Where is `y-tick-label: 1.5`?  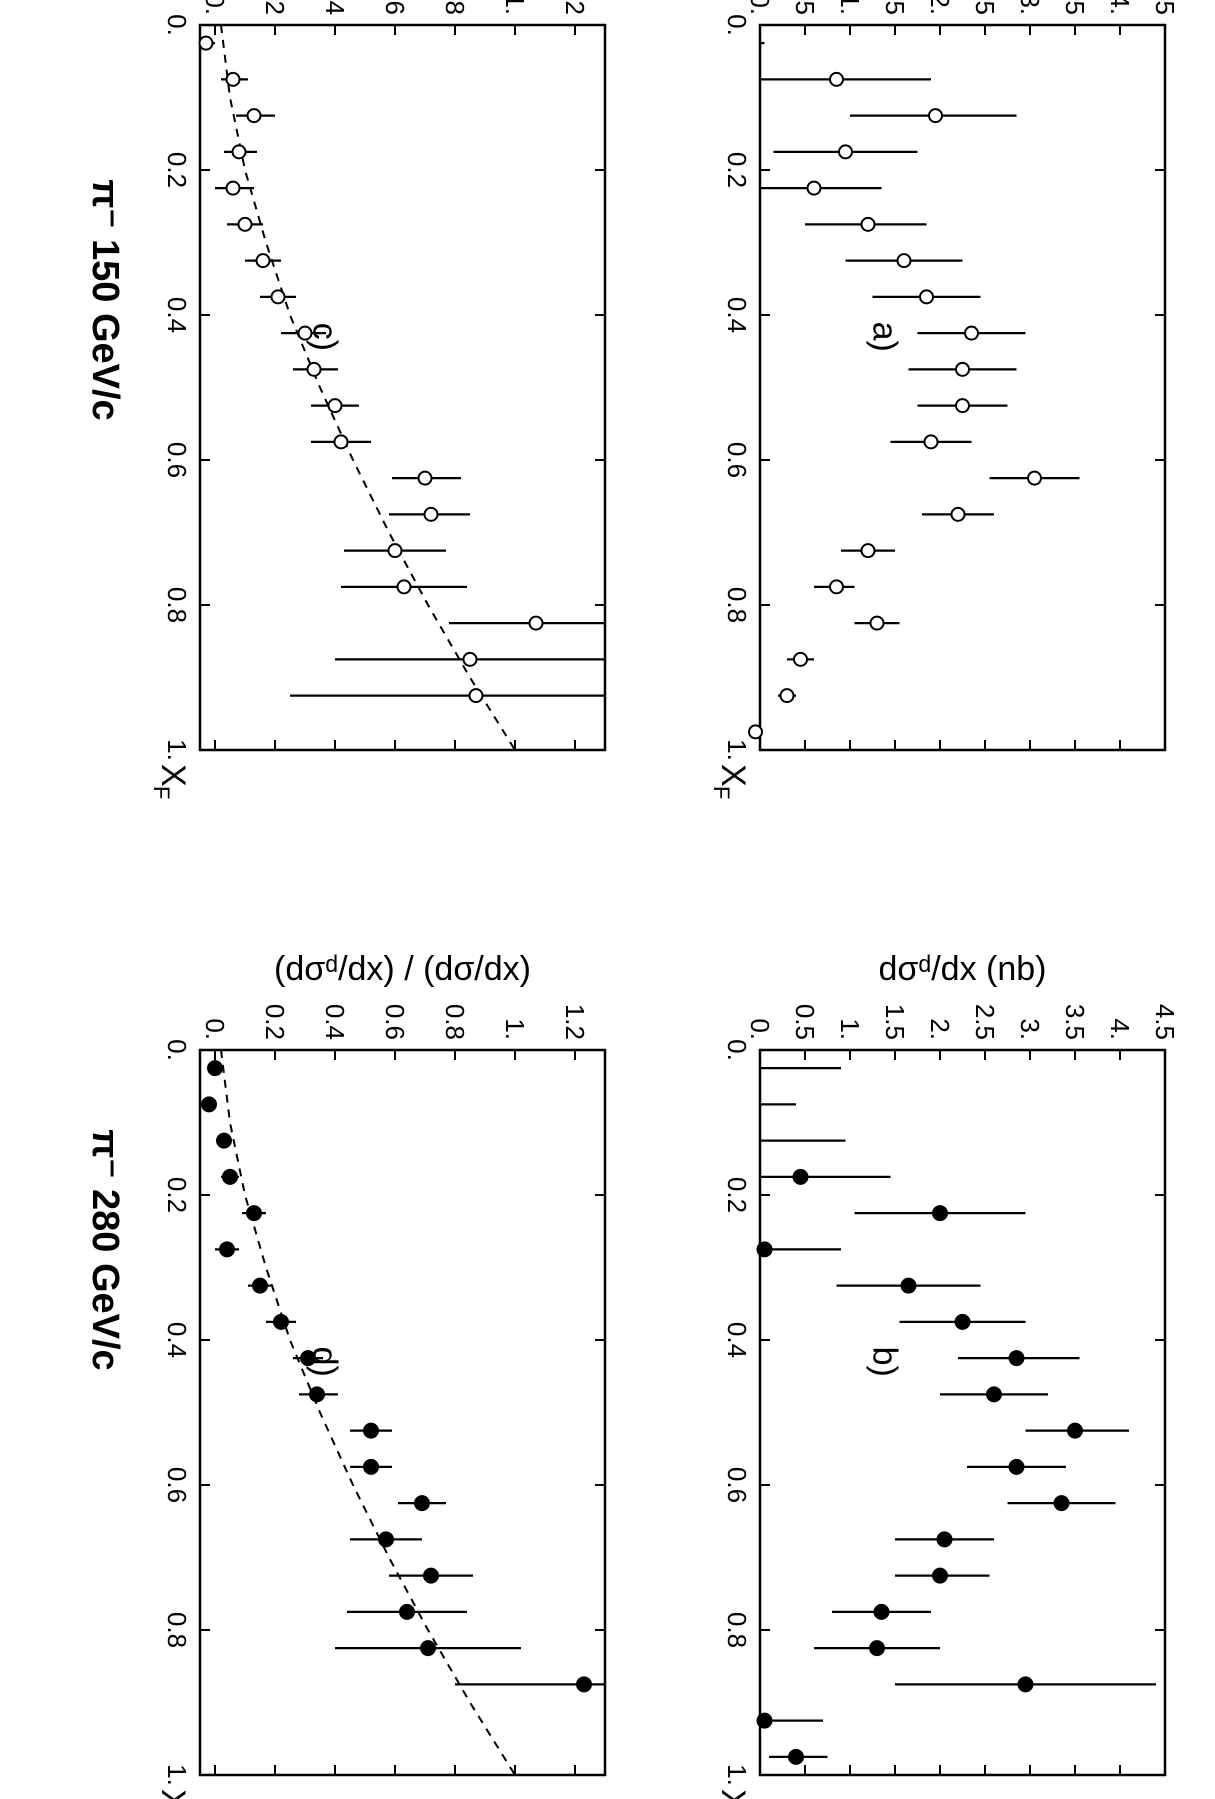 y-tick-label: 1.5 is located at coordinates (895, 1022).